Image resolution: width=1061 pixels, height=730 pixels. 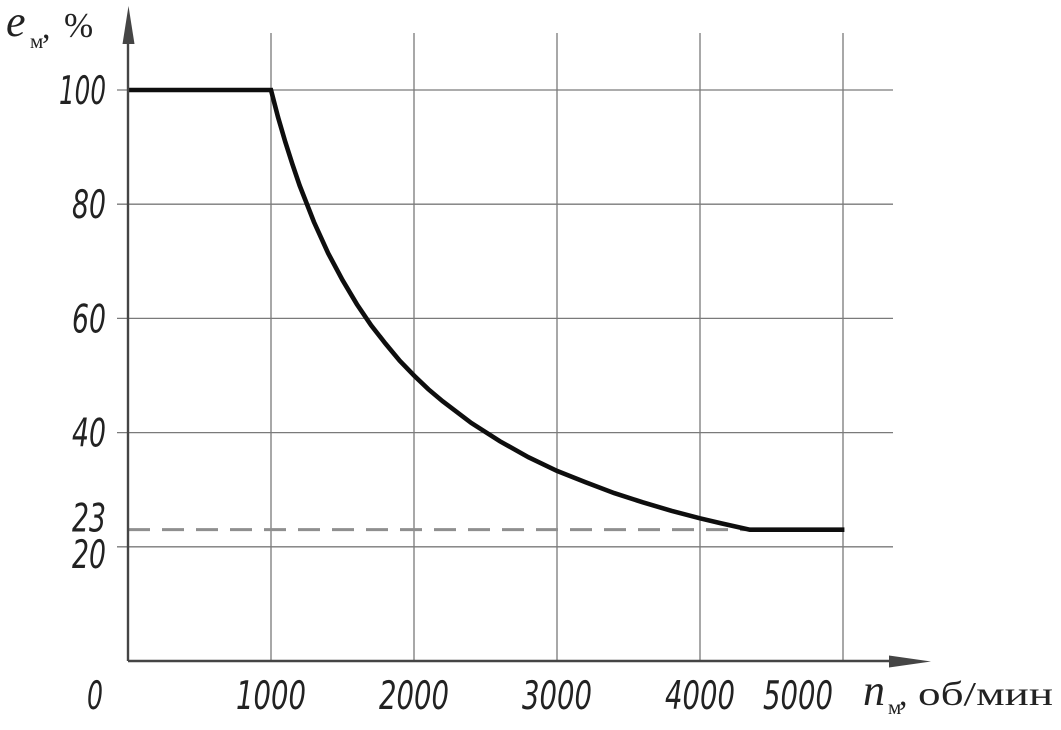 I want to click on x-tick-label-1000: 1000, so click(x=271, y=696).